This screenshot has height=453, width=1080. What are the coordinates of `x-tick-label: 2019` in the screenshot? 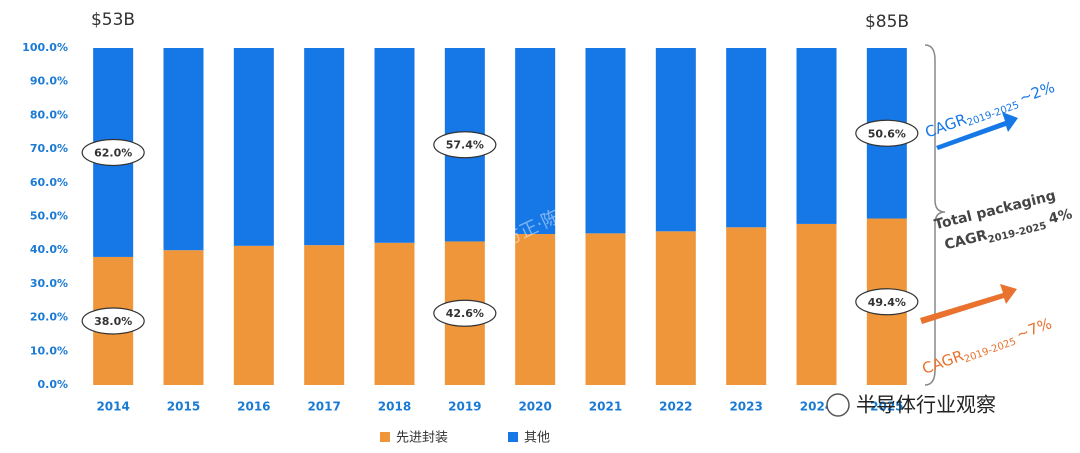 It's located at (464, 407).